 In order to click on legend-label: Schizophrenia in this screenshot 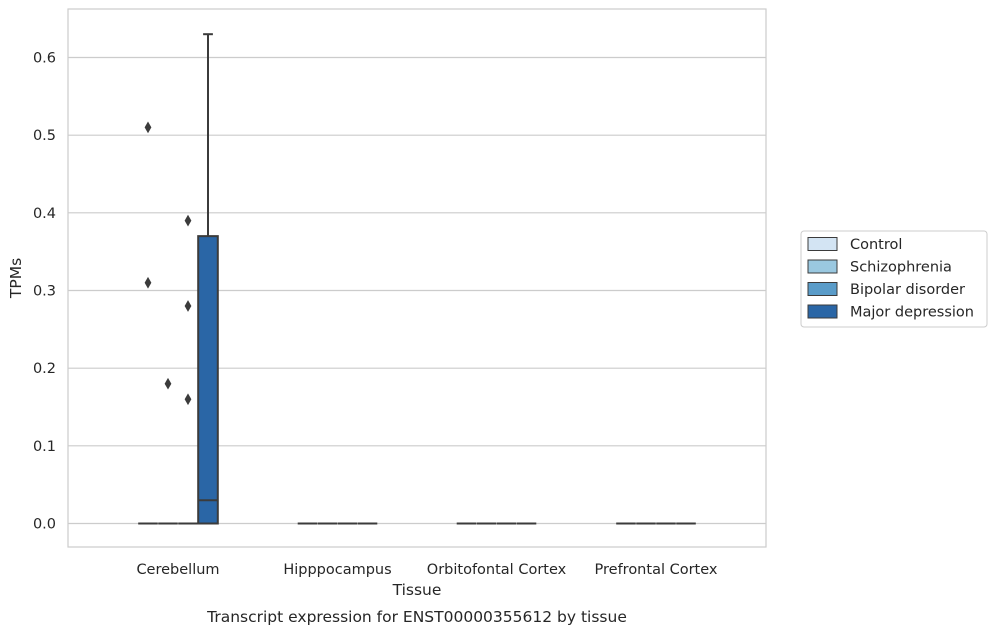, I will do `click(901, 268)`.